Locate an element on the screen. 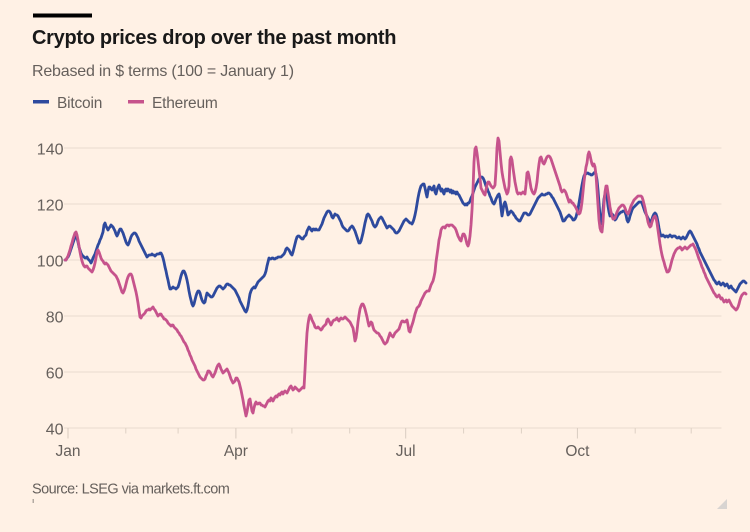  svg-text: Jan is located at coordinates (68, 451).